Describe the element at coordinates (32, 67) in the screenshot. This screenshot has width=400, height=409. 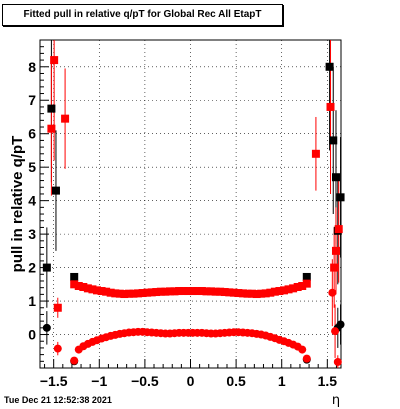
I see `y-tick-label: 8` at that location.